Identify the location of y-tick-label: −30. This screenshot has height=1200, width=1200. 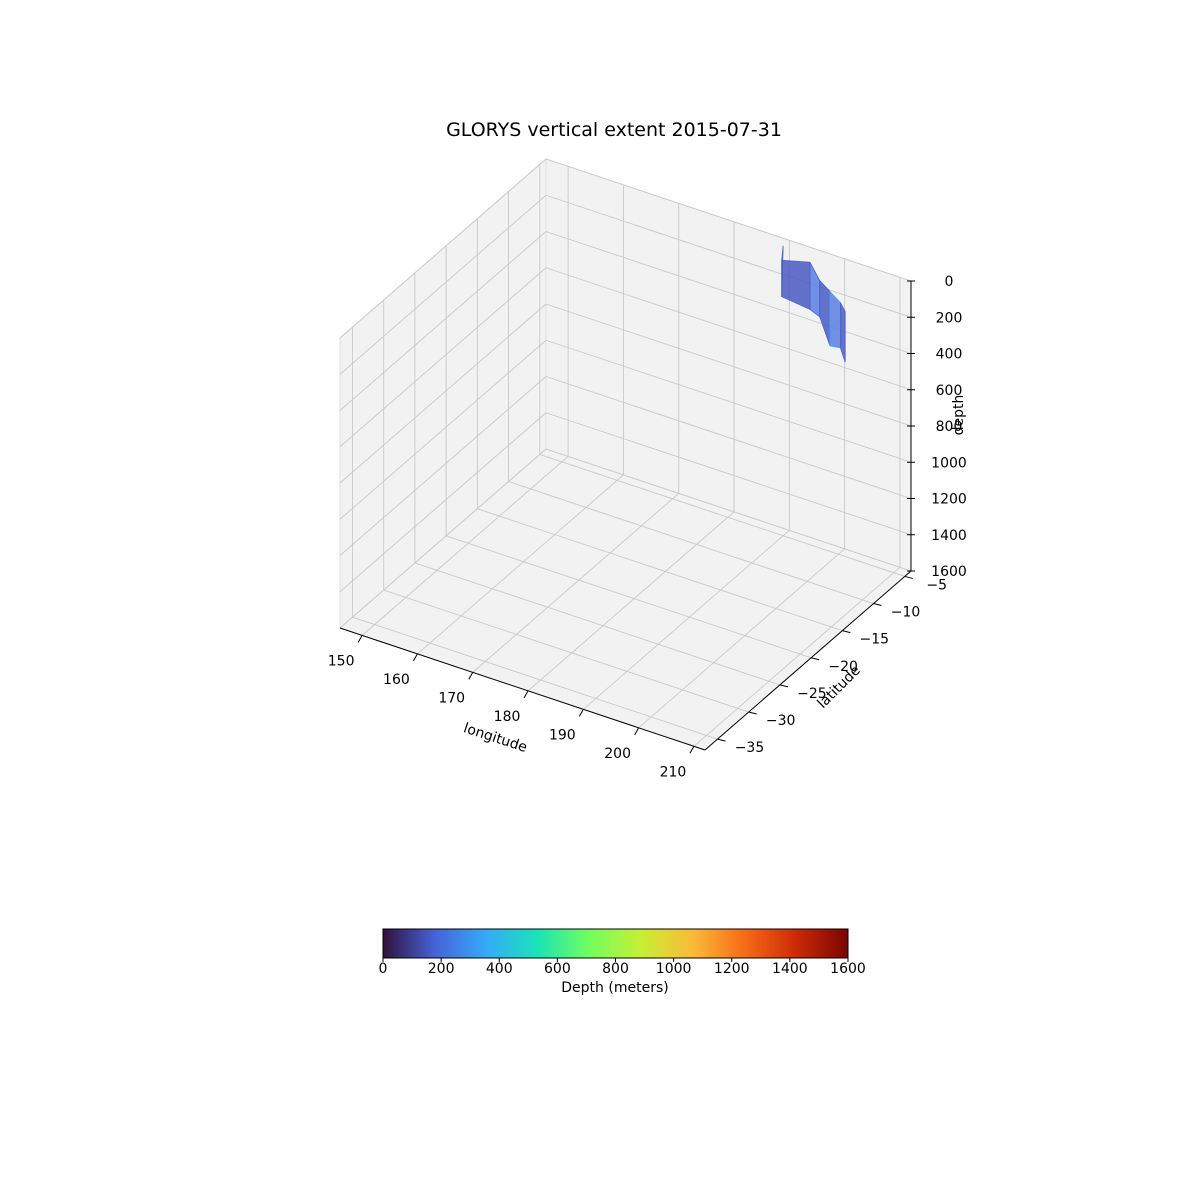
(781, 721).